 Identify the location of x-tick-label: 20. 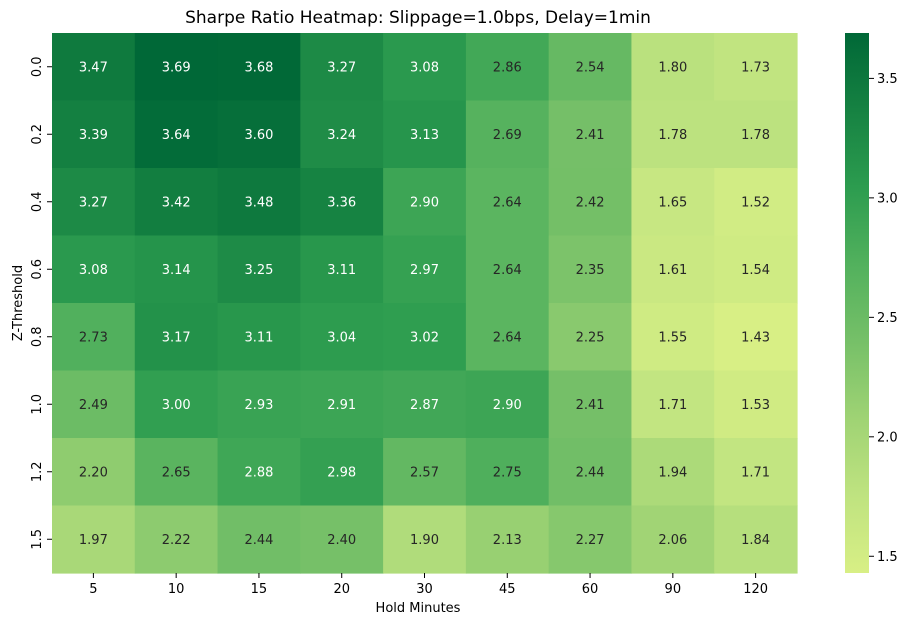
(341, 589).